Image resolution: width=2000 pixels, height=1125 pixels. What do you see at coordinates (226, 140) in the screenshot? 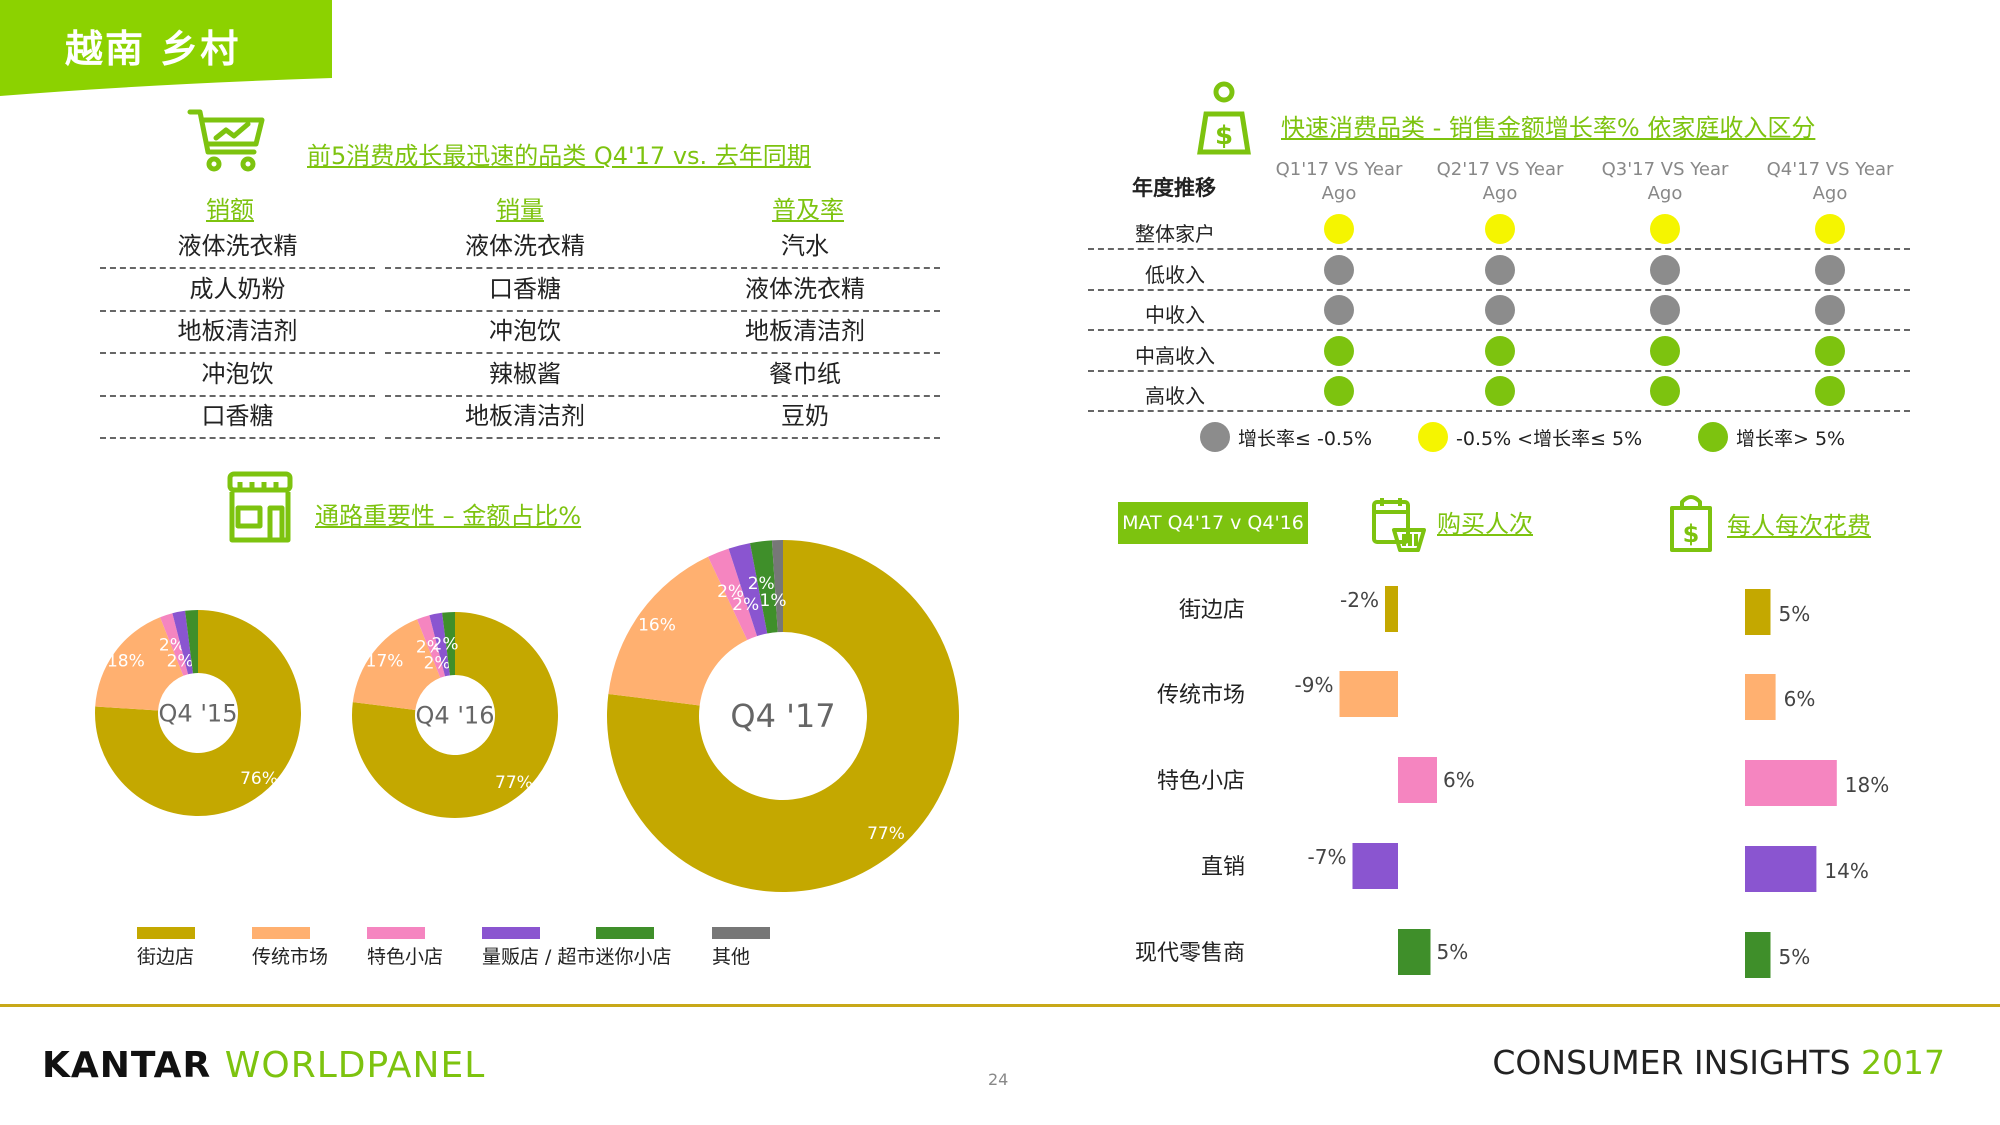
I see `shopping-cart-chart-icon` at bounding box center [226, 140].